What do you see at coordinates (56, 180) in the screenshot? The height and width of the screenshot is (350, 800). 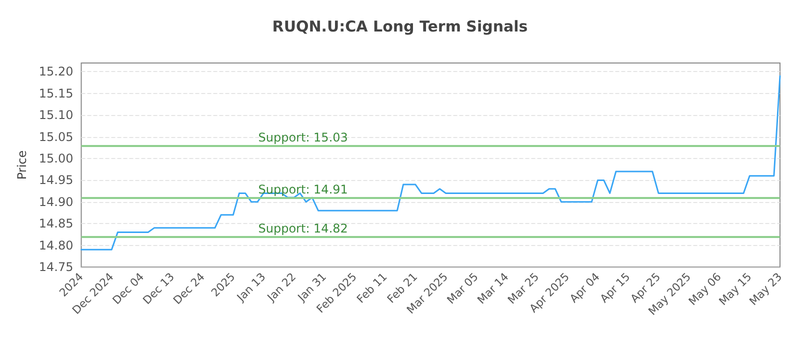 I see `y-tick-label: 14.95` at bounding box center [56, 180].